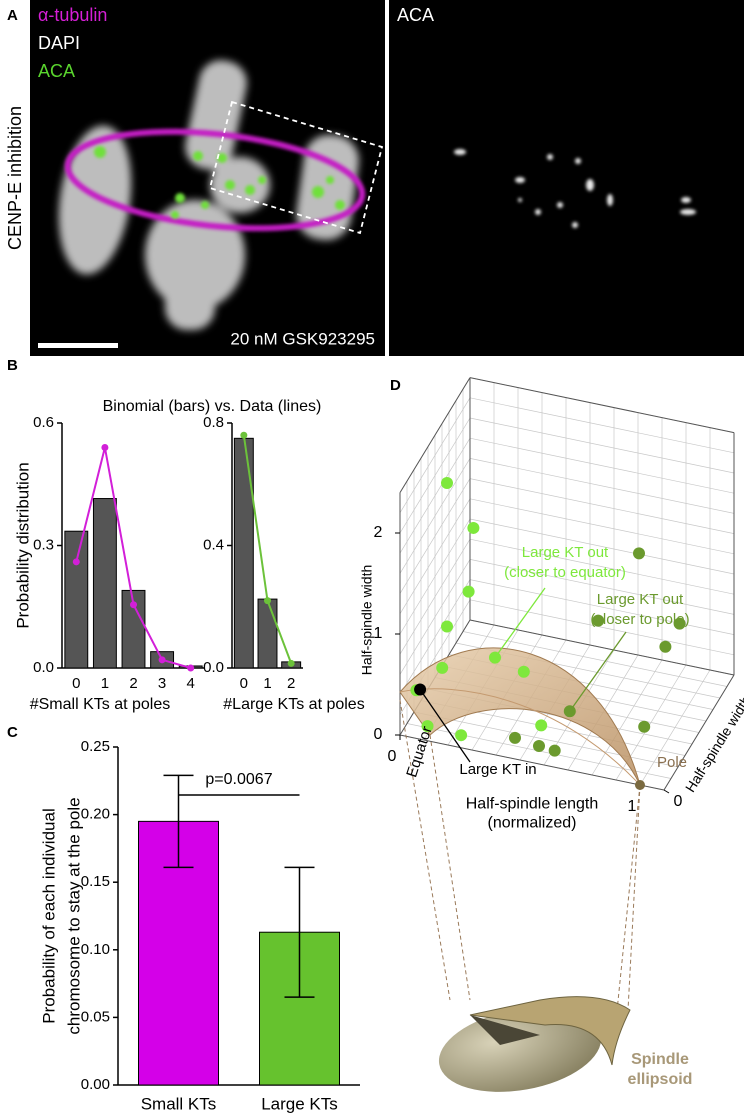  Describe the element at coordinates (73, 915) in the screenshot. I see `y-axis-label: chromosome to stay at the pole` at that location.